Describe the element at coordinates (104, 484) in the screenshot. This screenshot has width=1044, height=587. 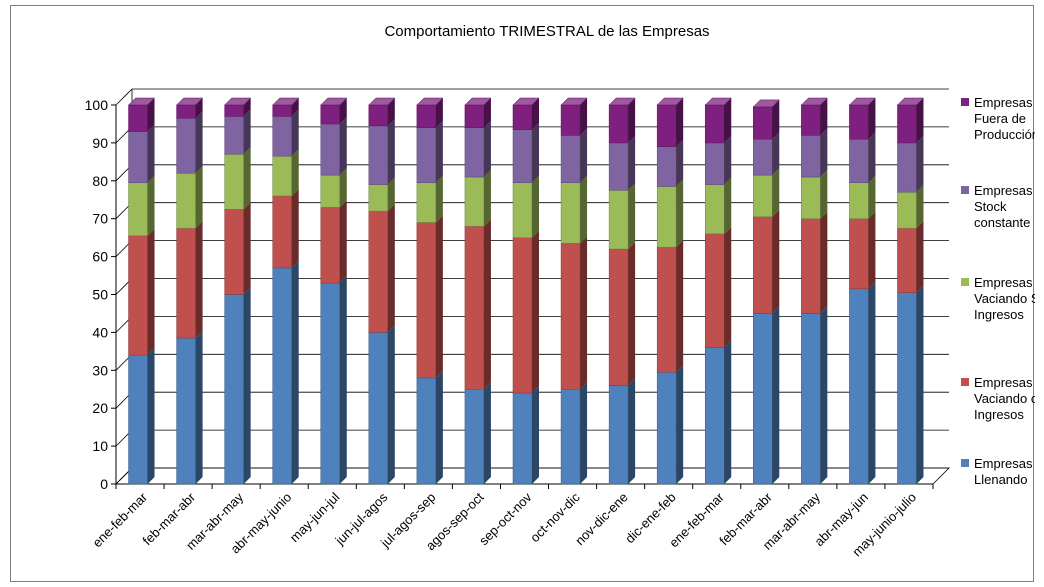
I see `y-tick-label: 0` at that location.